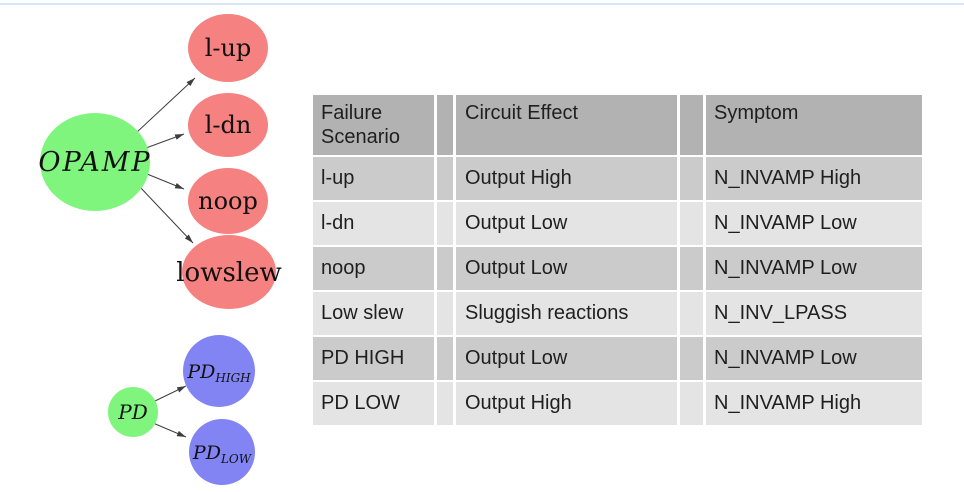  Describe the element at coordinates (566, 313) in the screenshot. I see `cell-circuit-effect: Sluggish reactions` at that location.